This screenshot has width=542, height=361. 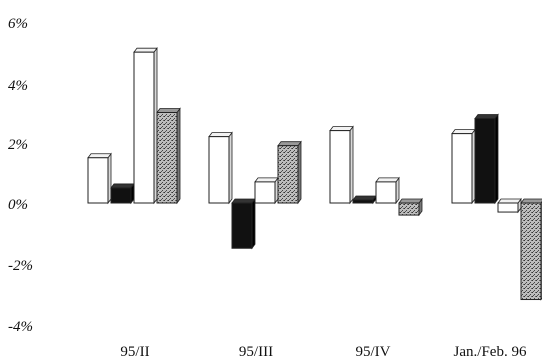 What do you see at coordinates (323, 352) in the screenshot?
I see `x-axis: 95/II 95/III 95/IV Jan./Feb. 96` at bounding box center [323, 352].